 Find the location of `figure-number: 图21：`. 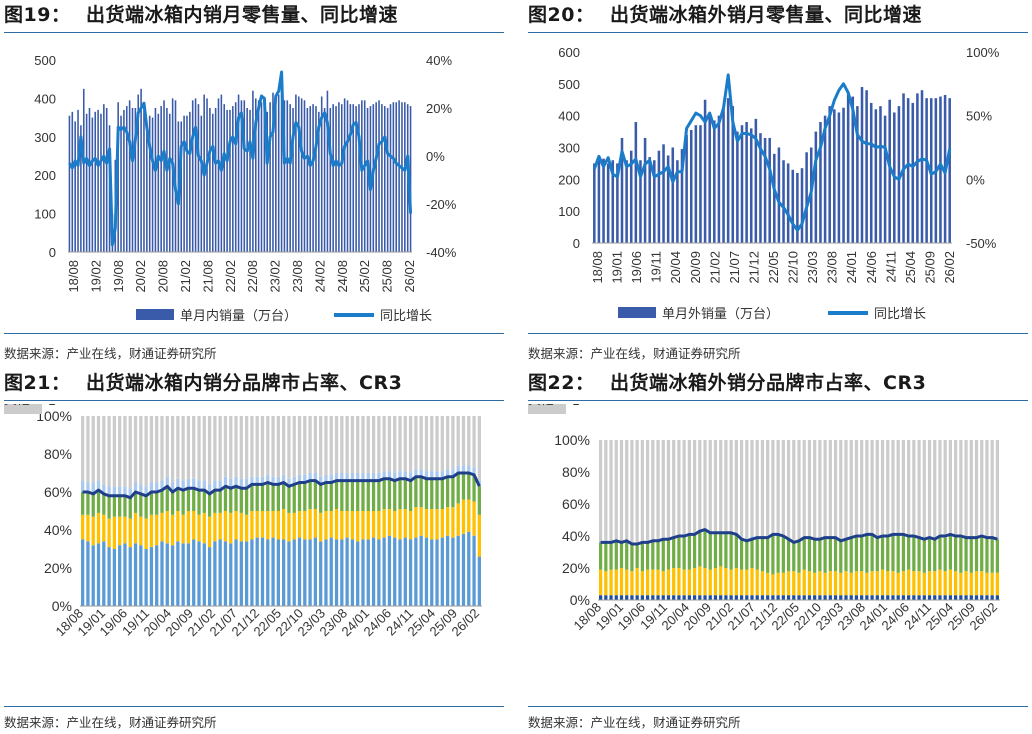

figure-number: 图21： is located at coordinates (37, 383).